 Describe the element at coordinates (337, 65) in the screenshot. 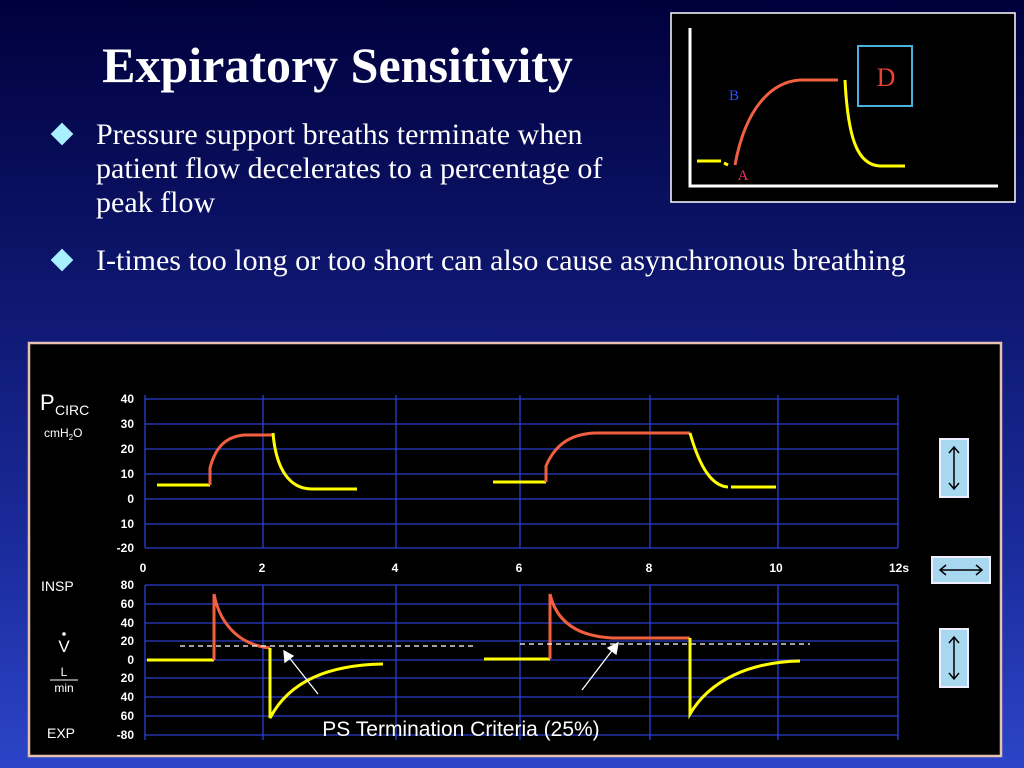

I see `title: Expiratory Sensitivity` at that location.